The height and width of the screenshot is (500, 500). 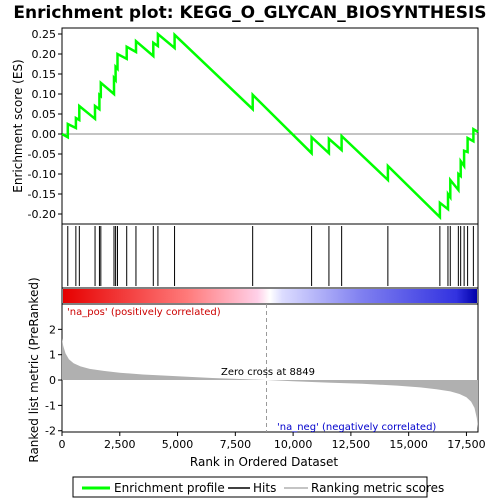 What do you see at coordinates (466, 444) in the screenshot?
I see `x-tick-label: 17,500` at bounding box center [466, 444].